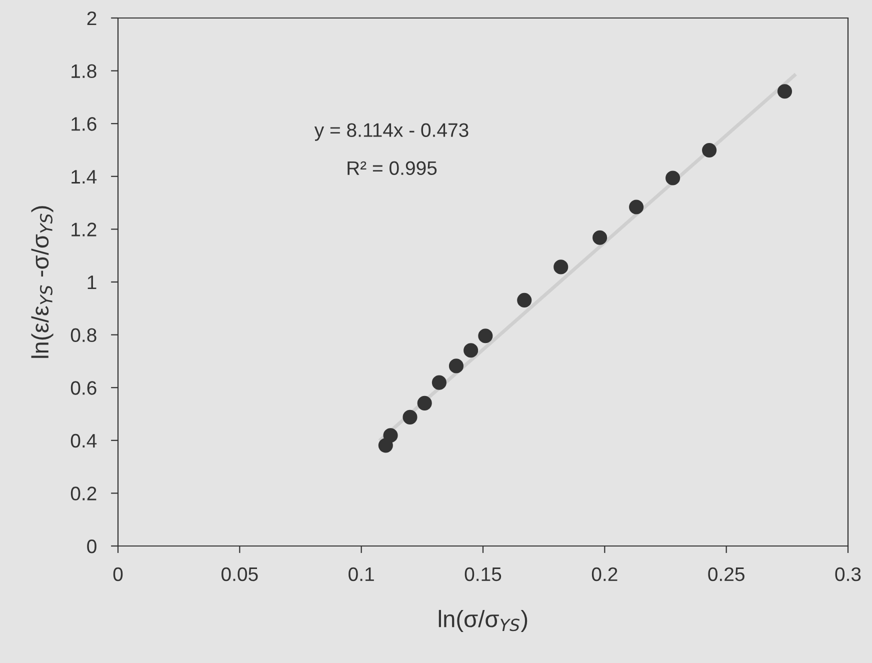 Image resolution: width=872 pixels, height=663 pixels. Describe the element at coordinates (726, 574) in the screenshot. I see `x-tick-label: 0.25` at that location.